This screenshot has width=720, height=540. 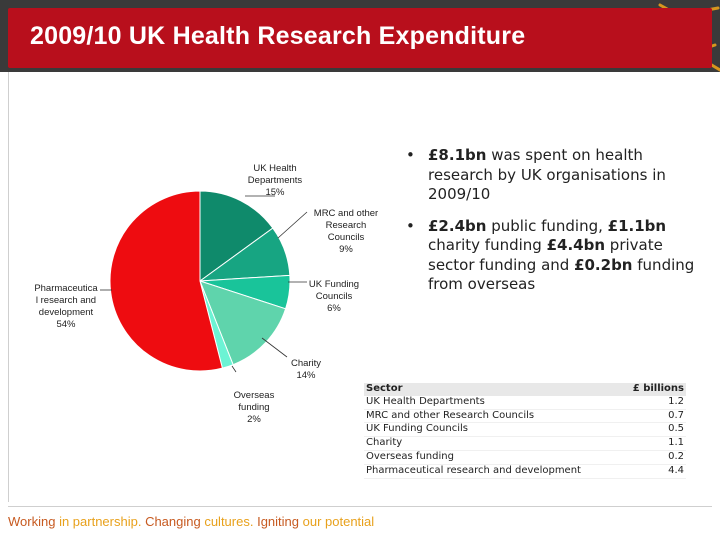 What do you see at coordinates (493, 416) in the screenshot?
I see `table-cell-sector: MRC and other Research Councils` at bounding box center [493, 416].